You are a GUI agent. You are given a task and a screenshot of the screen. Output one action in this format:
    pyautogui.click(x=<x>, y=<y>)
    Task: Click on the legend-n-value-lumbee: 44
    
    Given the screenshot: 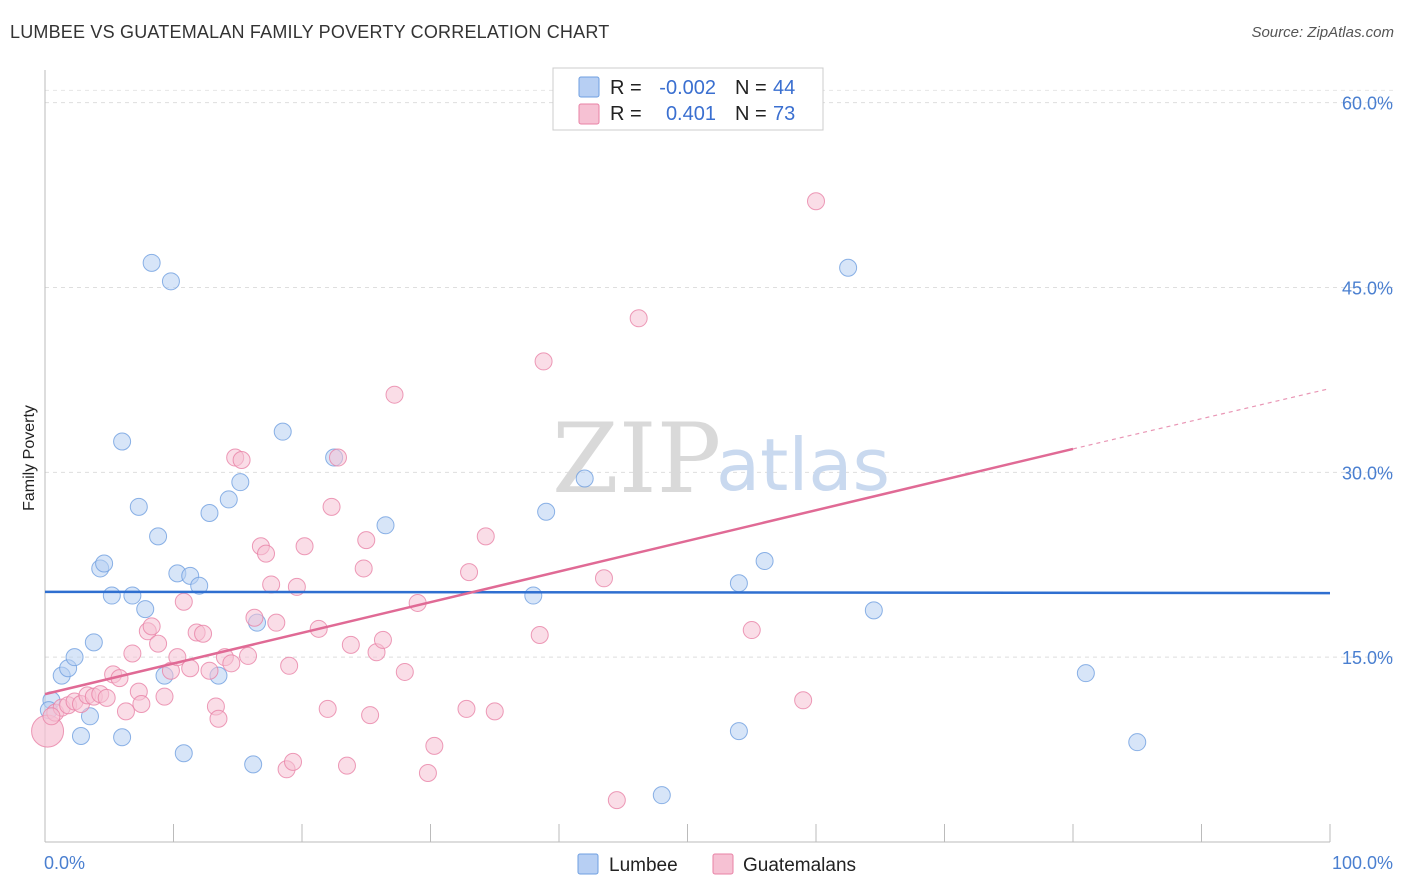 What is the action you would take?
    pyautogui.click(x=784, y=88)
    